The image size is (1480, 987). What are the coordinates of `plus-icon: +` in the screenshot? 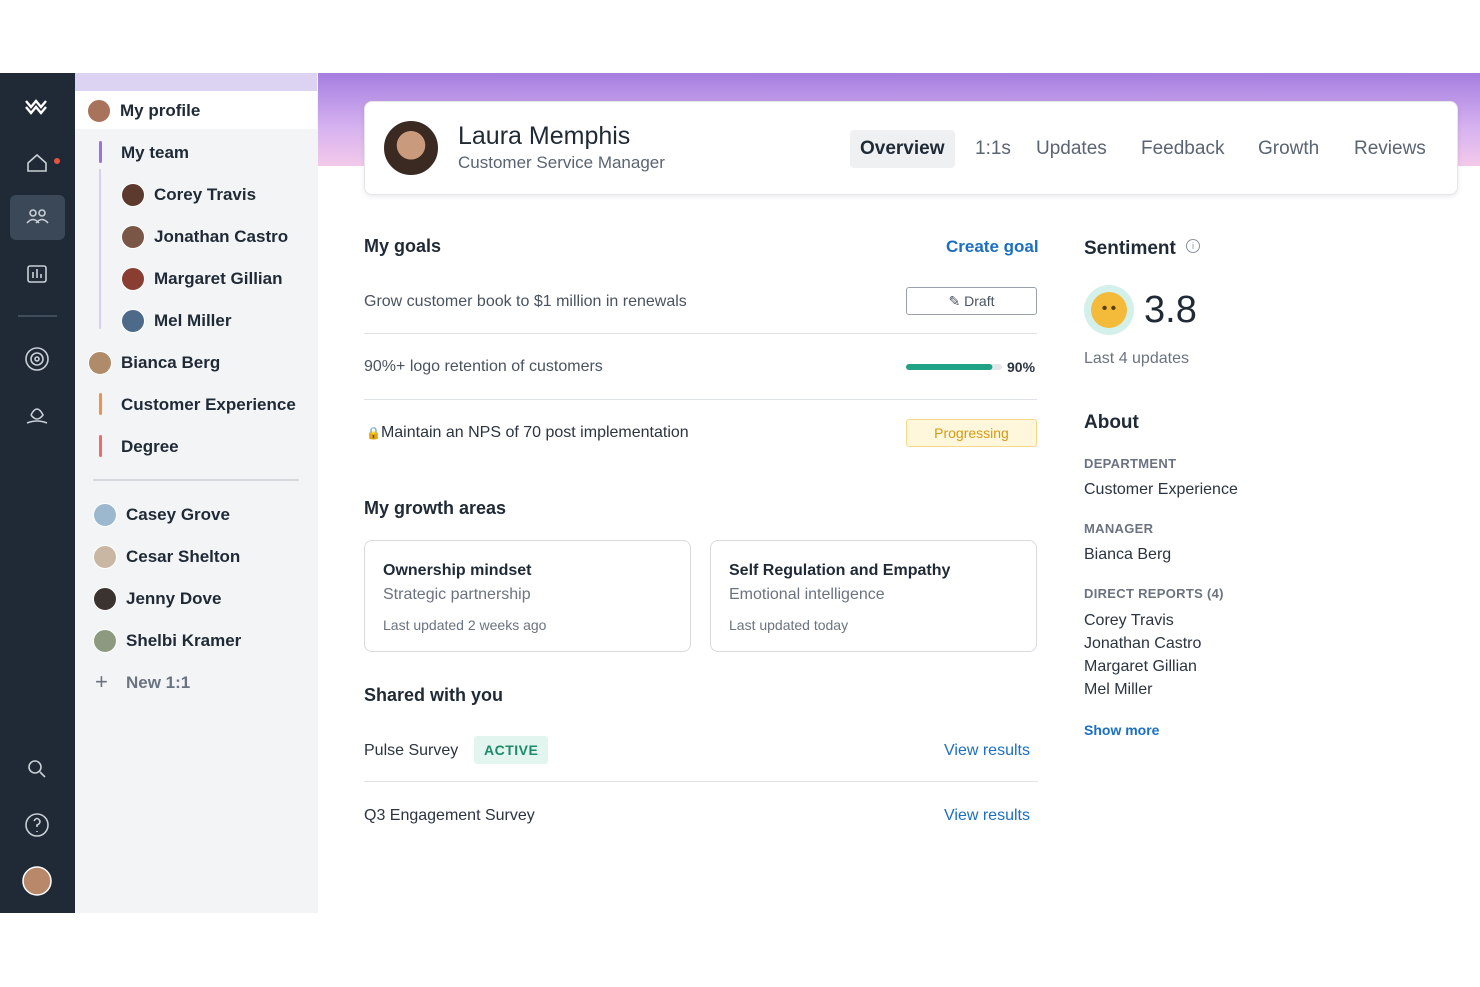 It's located at (101, 681).